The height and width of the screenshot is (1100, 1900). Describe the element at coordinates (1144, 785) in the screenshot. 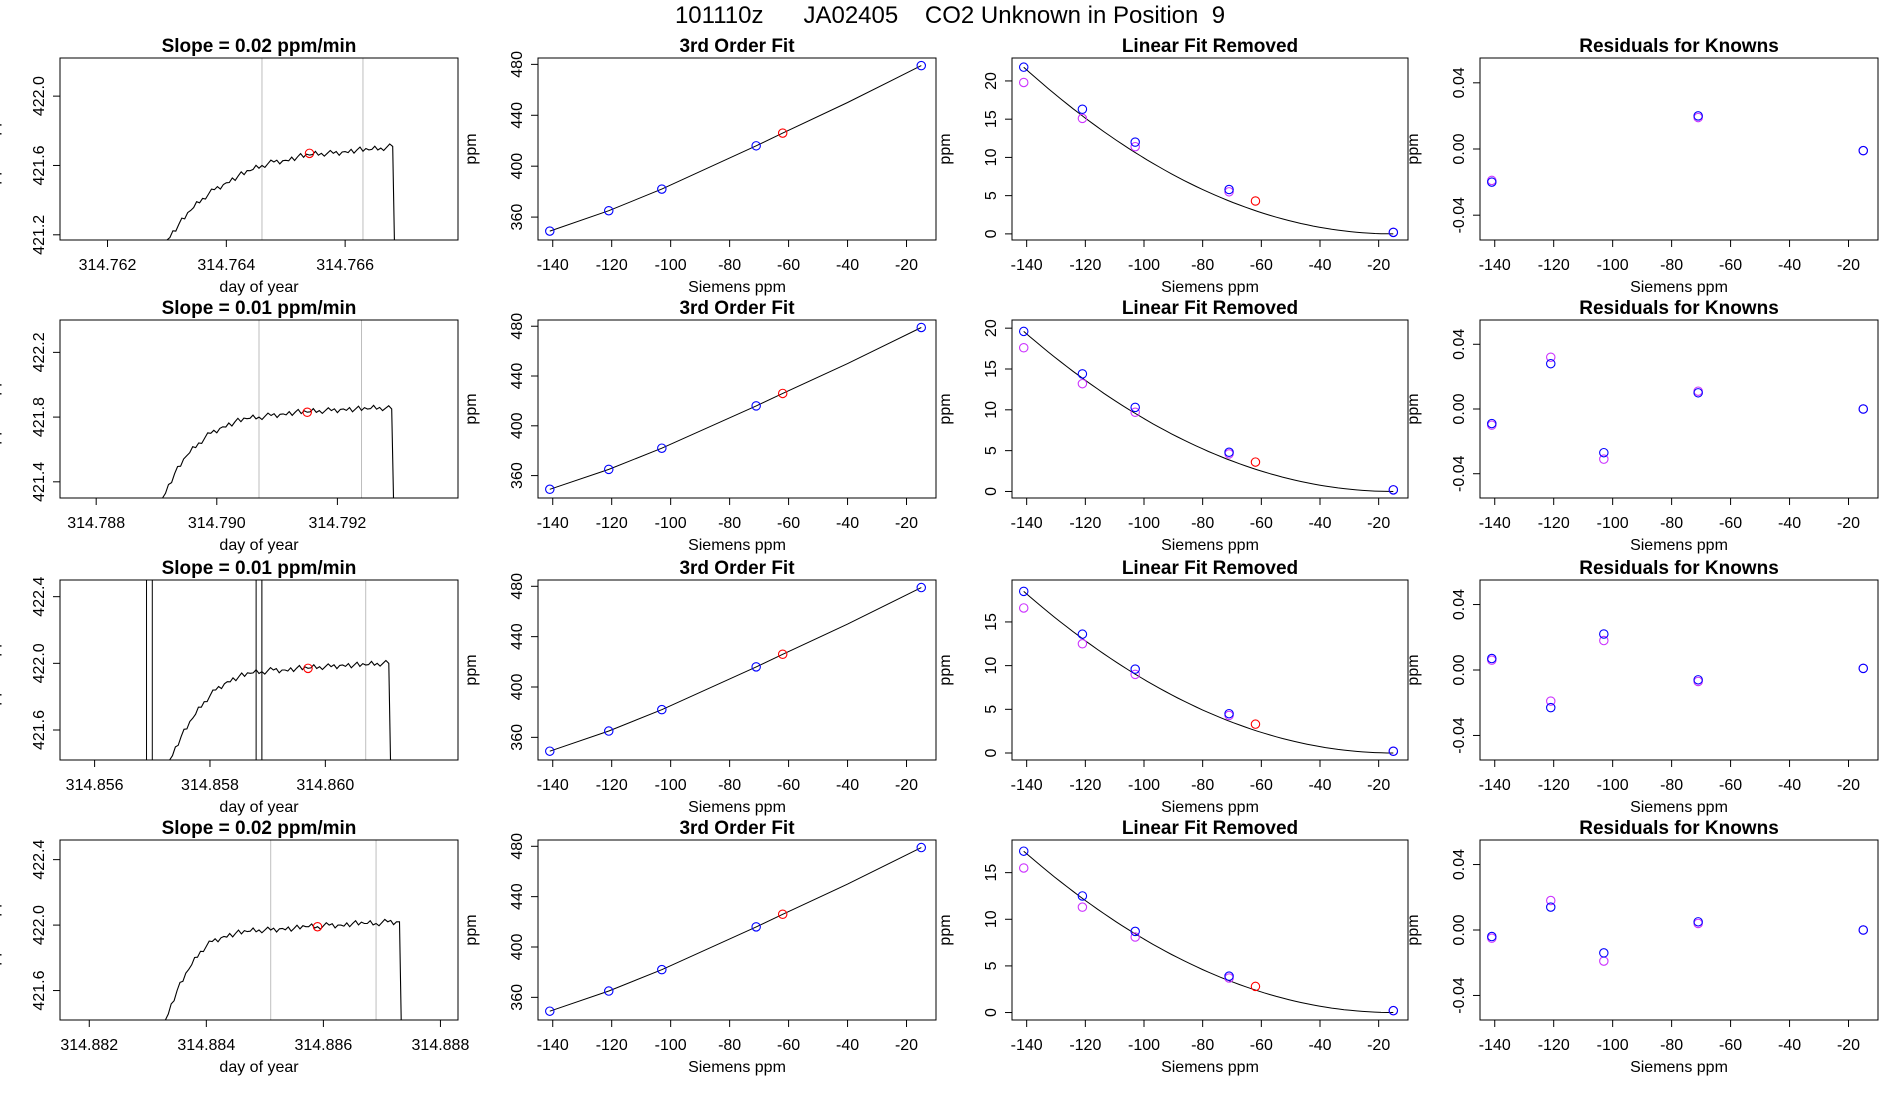

I see `row2-linfit-xtick-label: -100` at that location.